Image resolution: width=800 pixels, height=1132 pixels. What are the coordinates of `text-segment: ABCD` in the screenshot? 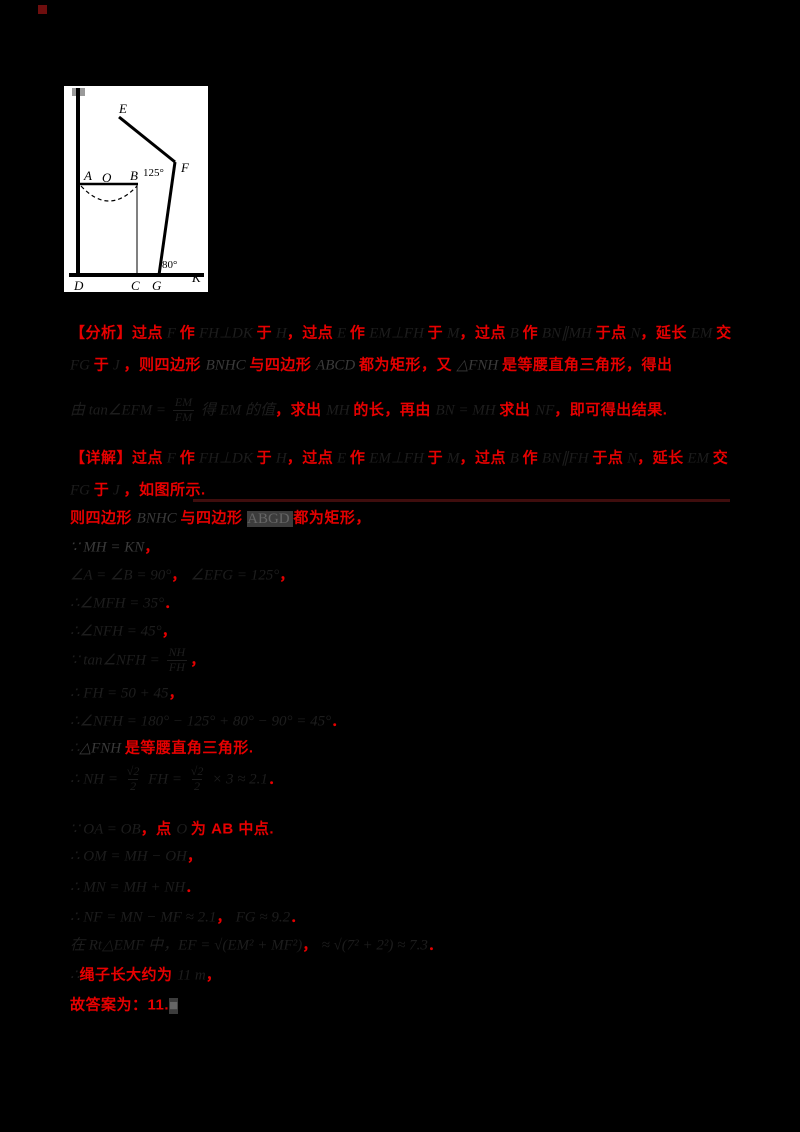 It's located at (337, 365).